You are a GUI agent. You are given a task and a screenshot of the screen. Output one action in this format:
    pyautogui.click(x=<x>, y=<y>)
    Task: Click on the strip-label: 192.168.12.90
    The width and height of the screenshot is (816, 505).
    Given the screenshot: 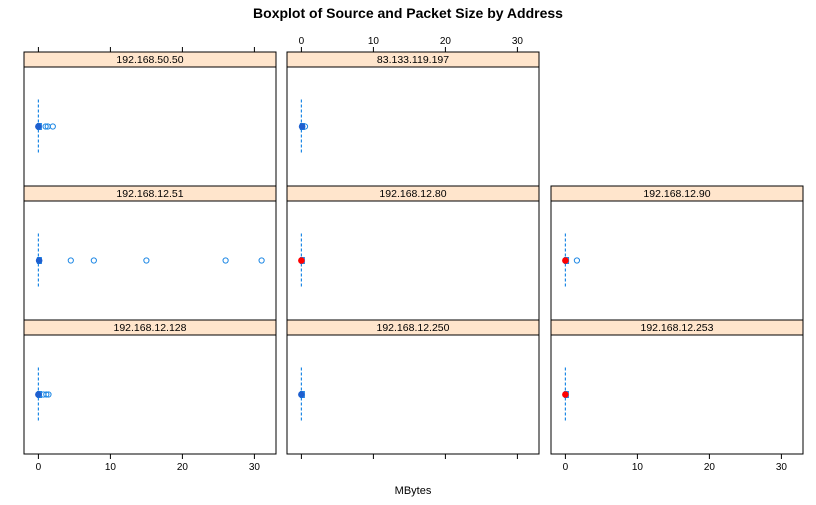 What is the action you would take?
    pyautogui.click(x=676, y=194)
    